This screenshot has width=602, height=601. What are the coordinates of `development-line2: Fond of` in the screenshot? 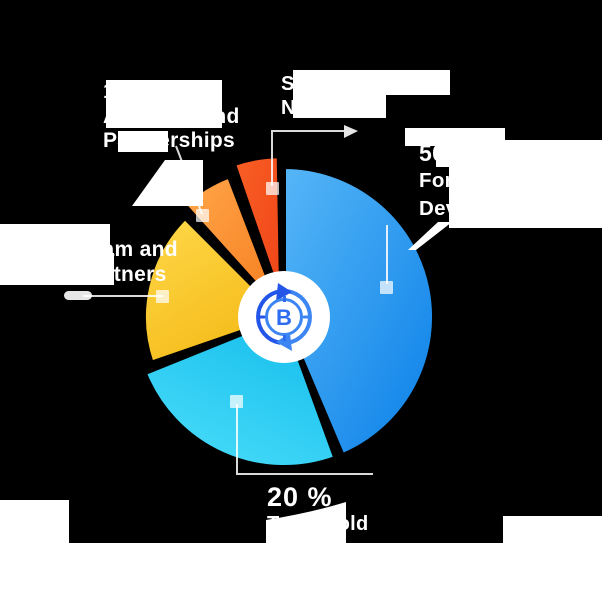 It's located at (458, 180).